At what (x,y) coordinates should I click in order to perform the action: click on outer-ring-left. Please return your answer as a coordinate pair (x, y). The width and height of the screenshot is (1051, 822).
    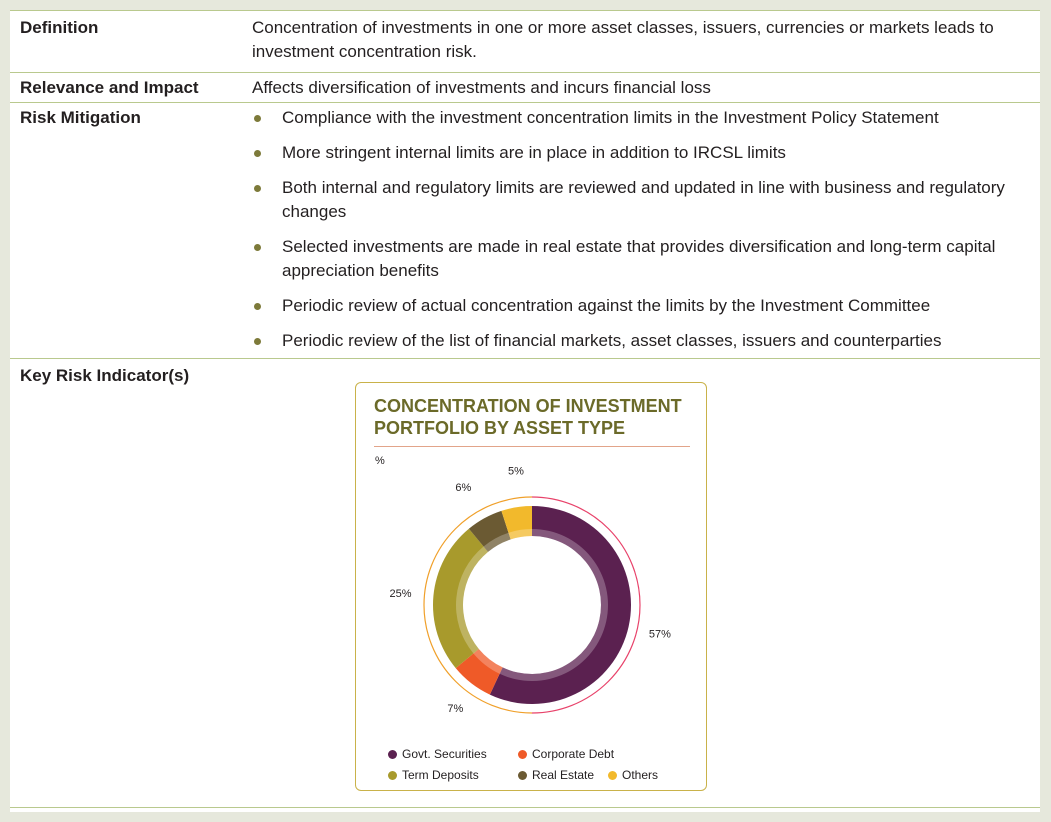
    Looking at the image, I should click on (478, 605).